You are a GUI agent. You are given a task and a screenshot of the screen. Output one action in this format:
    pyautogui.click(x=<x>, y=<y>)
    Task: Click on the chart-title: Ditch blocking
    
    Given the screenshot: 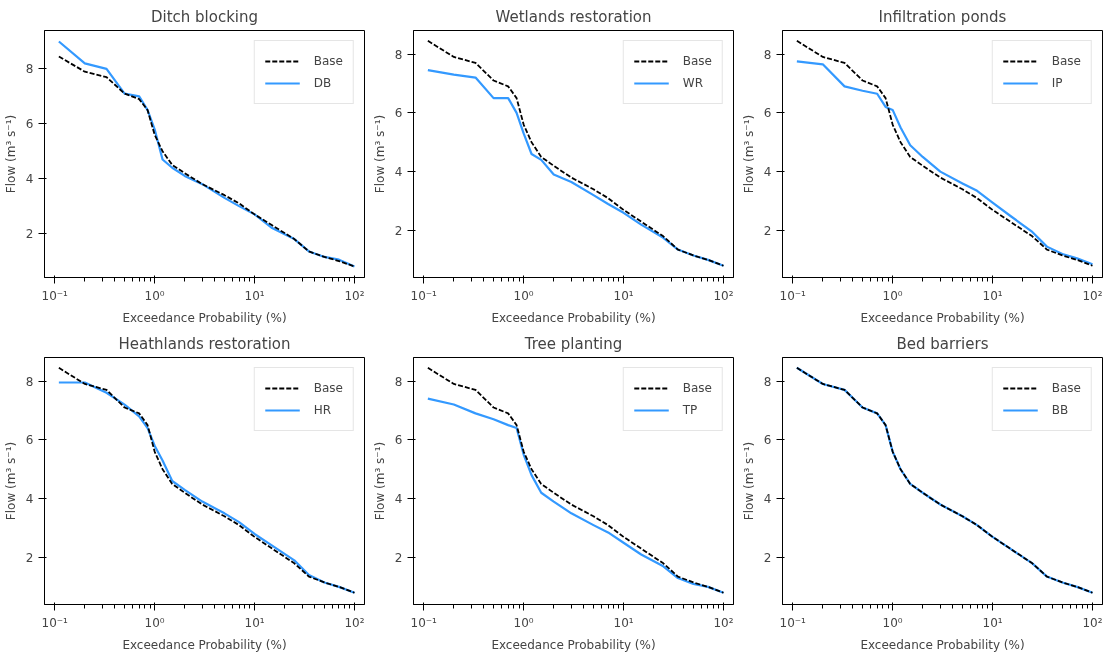 What is the action you would take?
    pyautogui.click(x=204, y=16)
    